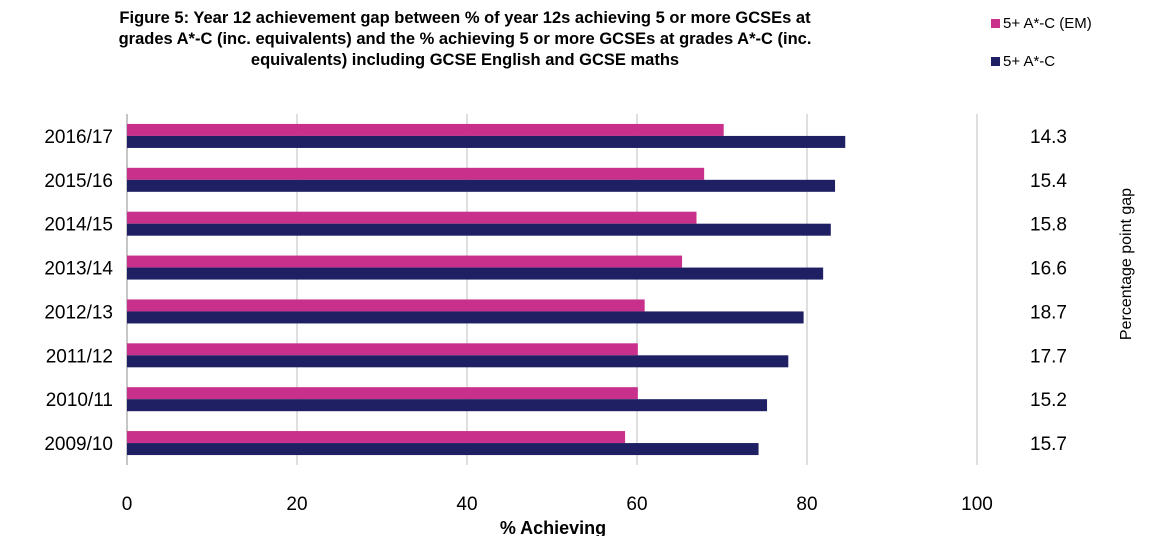 The image size is (1156, 536). What do you see at coordinates (1029, 61) in the screenshot?
I see `legend-label: 5+ A*-C` at bounding box center [1029, 61].